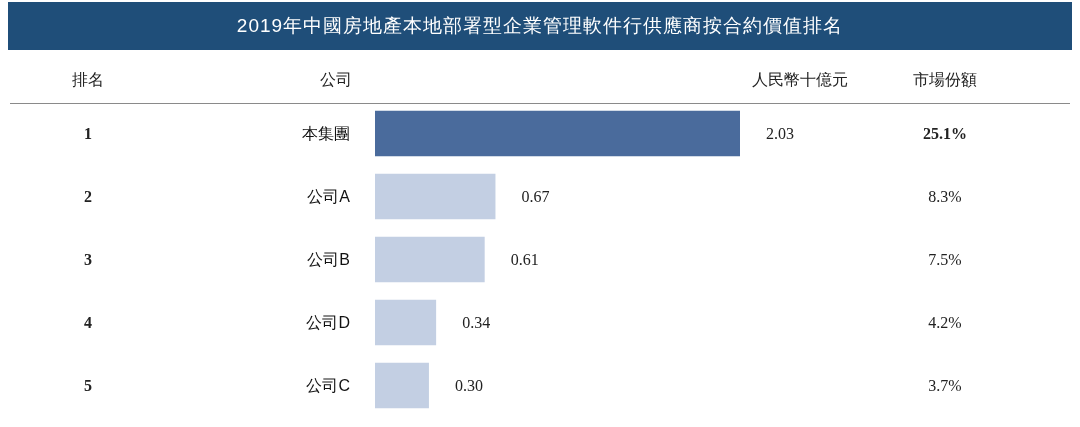 The height and width of the screenshot is (427, 1080). I want to click on y-tick-label: 公司B, so click(328, 259).